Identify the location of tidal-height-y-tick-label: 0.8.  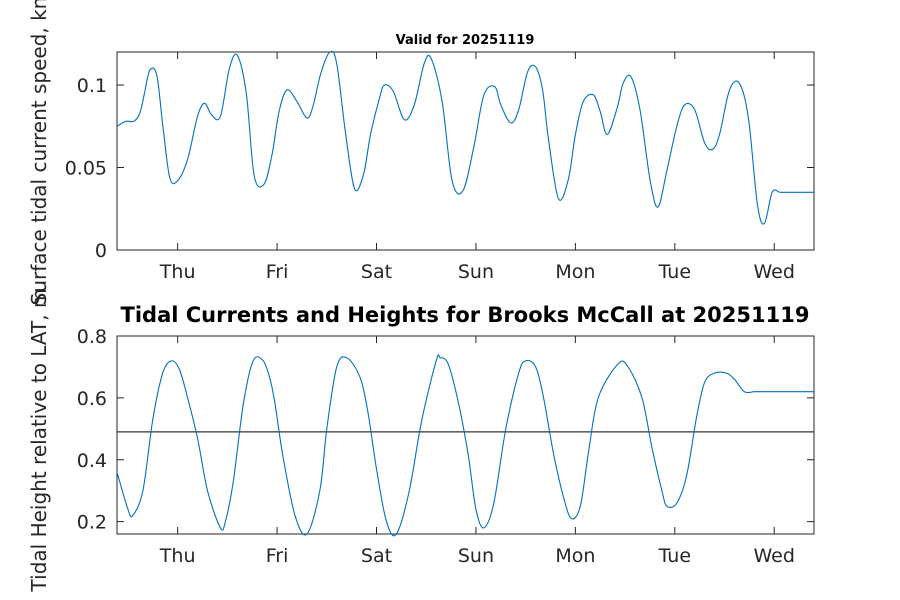
(92, 337).